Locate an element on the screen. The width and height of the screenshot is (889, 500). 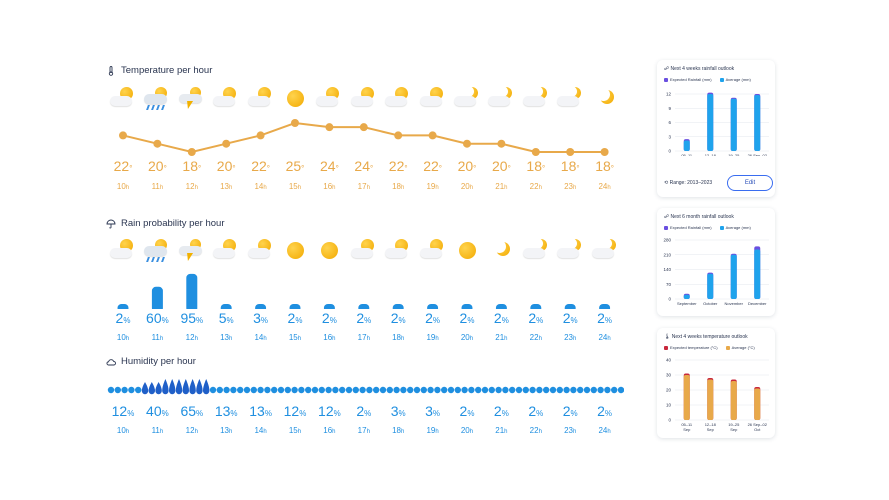
rain-section-title: Rain probability per hour is located at coordinates (165, 223).